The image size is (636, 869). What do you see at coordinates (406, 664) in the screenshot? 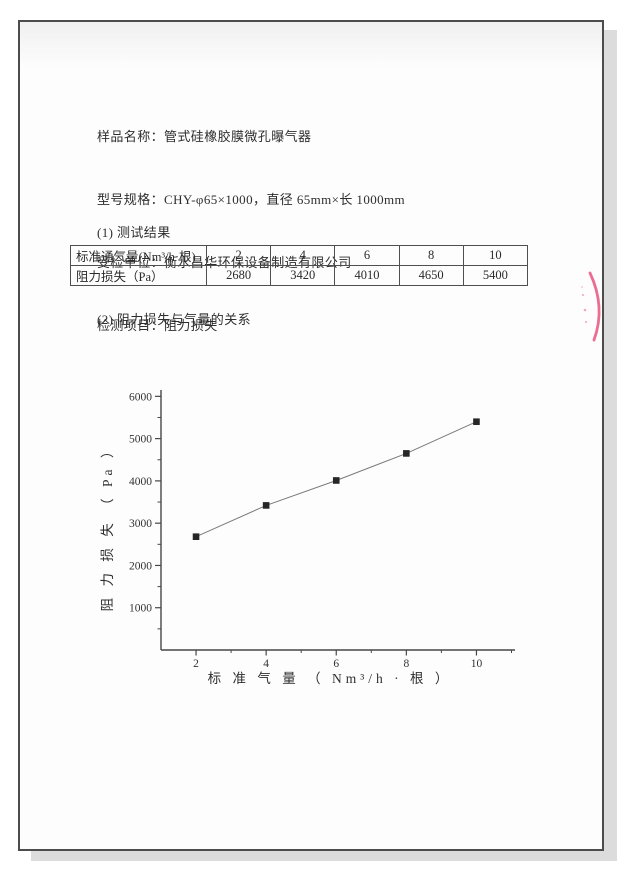
I see `x-tick-label: 8` at bounding box center [406, 664].